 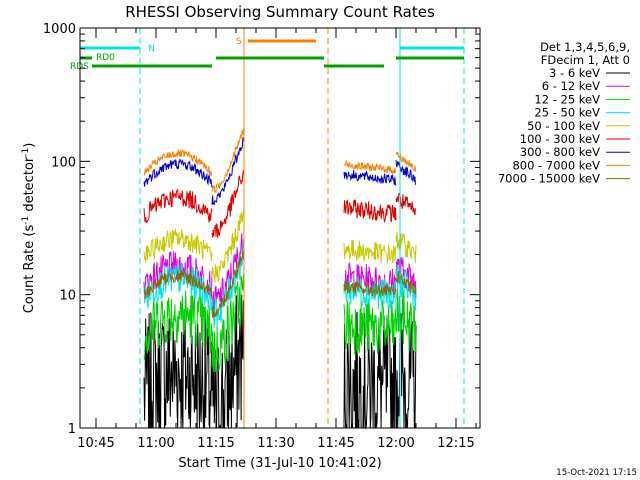 What do you see at coordinates (279, 463) in the screenshot?
I see `x-axis-label: Start Time (31-Jul-10 10:41:02)` at bounding box center [279, 463].